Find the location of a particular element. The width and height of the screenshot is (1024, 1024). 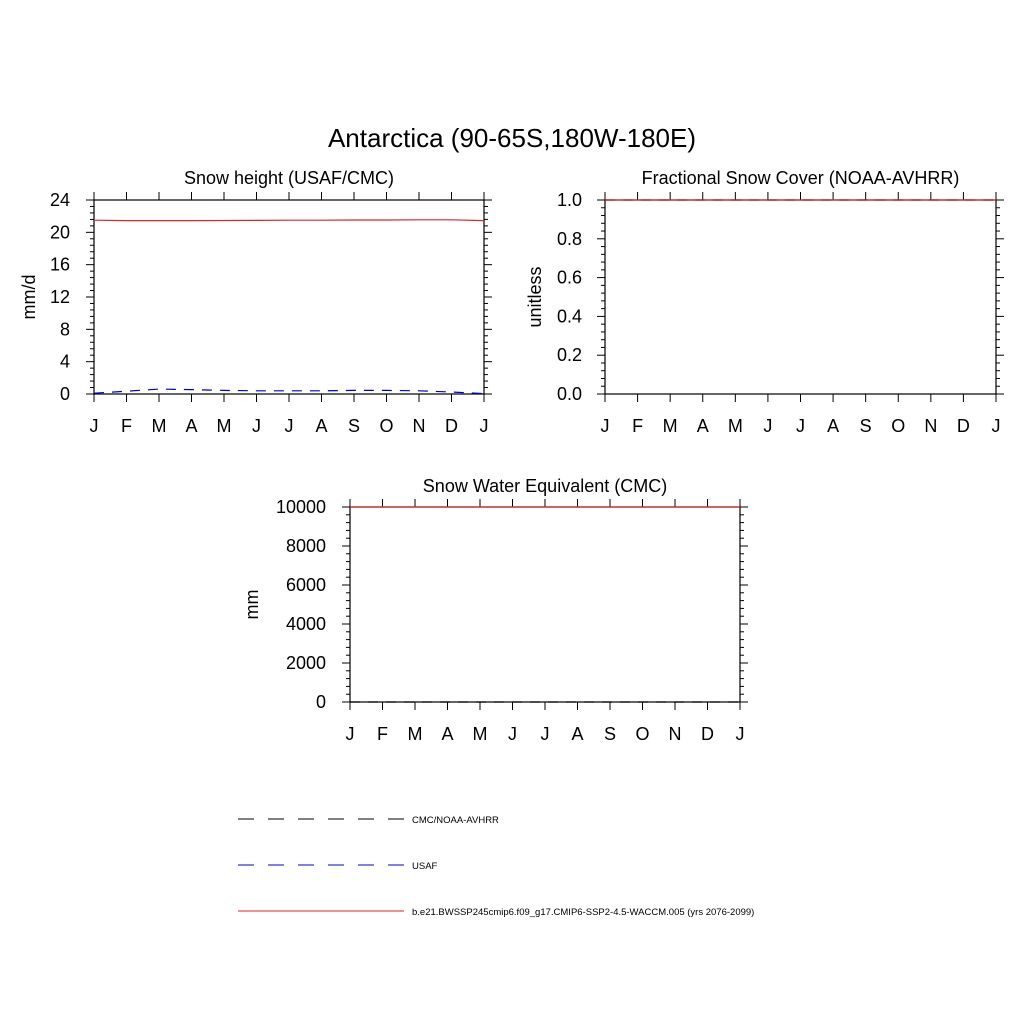

y-axis-label: mm/d is located at coordinates (29, 297).